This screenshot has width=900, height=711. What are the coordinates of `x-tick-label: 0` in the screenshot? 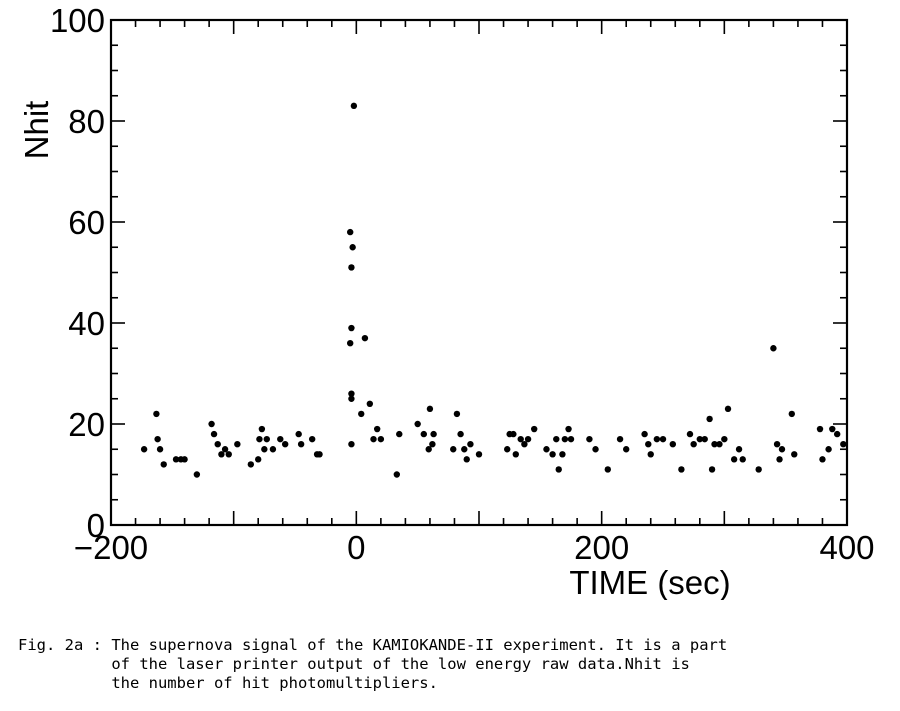 It's located at (356, 547).